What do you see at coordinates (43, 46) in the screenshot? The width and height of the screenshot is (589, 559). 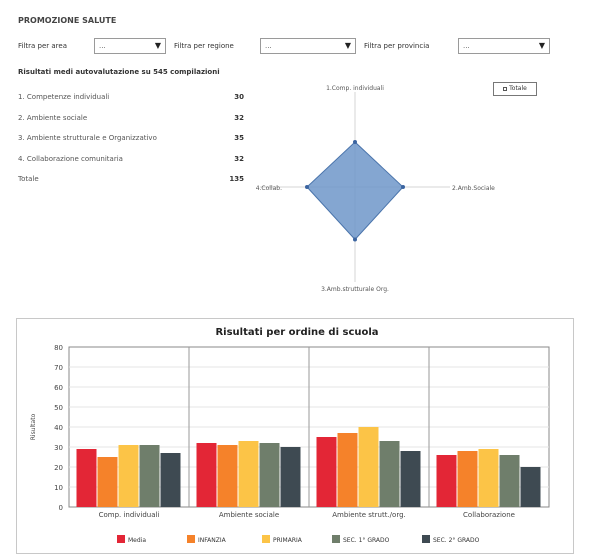 I see `filter-area-label: Filtra per area` at bounding box center [43, 46].